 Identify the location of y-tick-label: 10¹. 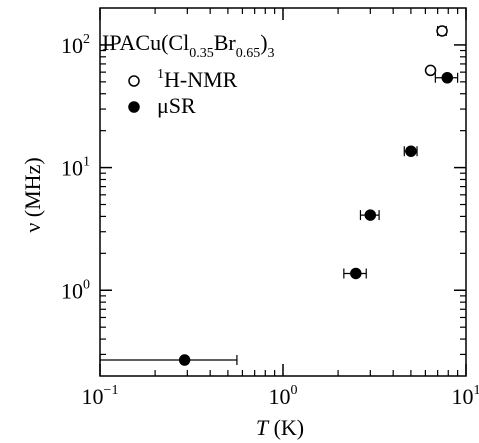
(75, 168).